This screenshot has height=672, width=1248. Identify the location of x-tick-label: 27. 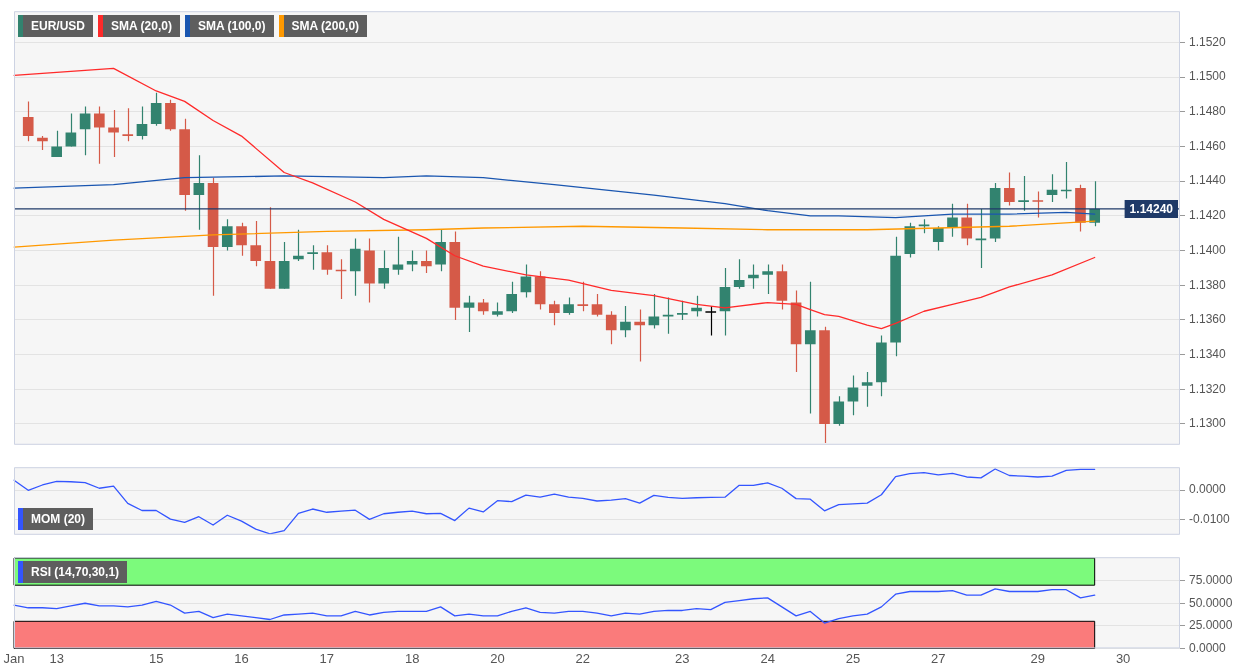
(938, 658).